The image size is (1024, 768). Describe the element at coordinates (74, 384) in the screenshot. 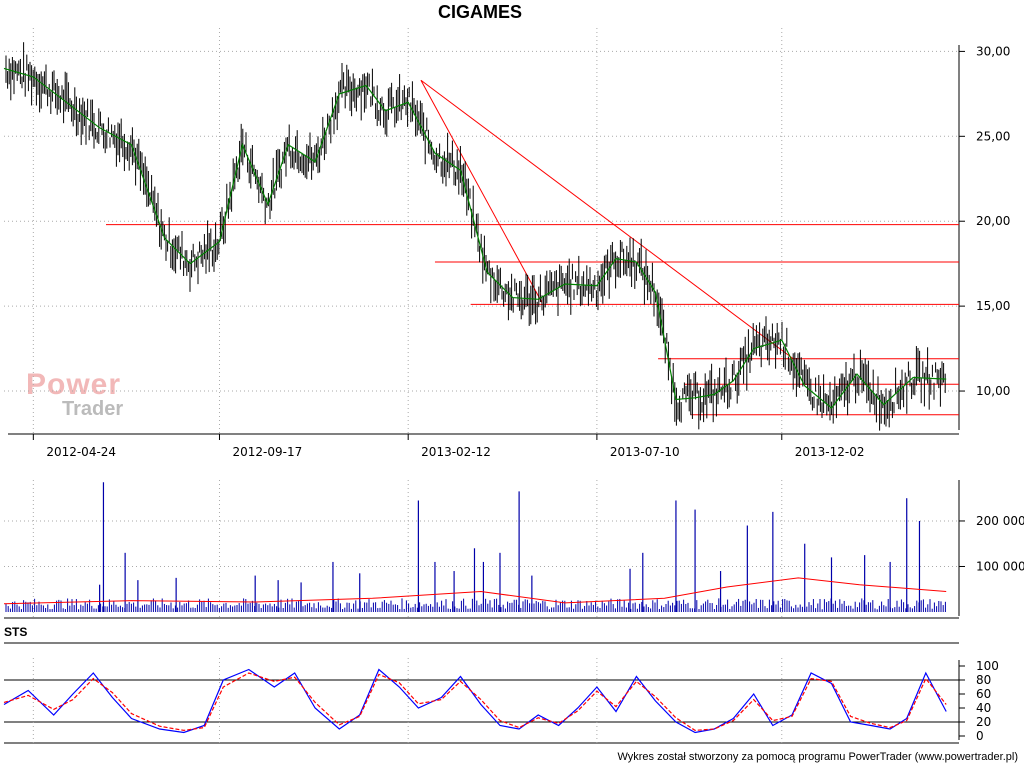

I see `watermark-power: Power` at that location.